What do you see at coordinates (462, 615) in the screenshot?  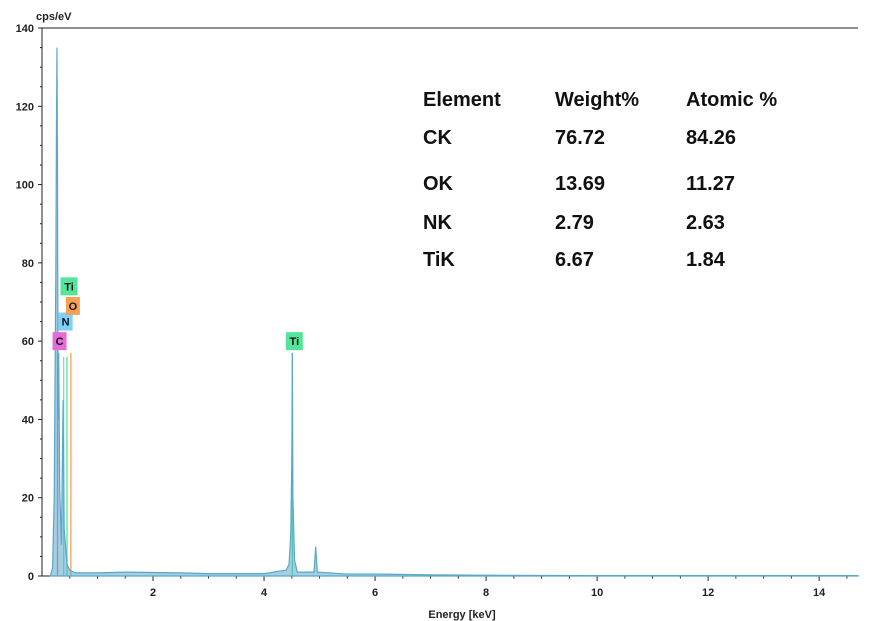 I see `x-axis-title: Energy [keV]` at bounding box center [462, 615].